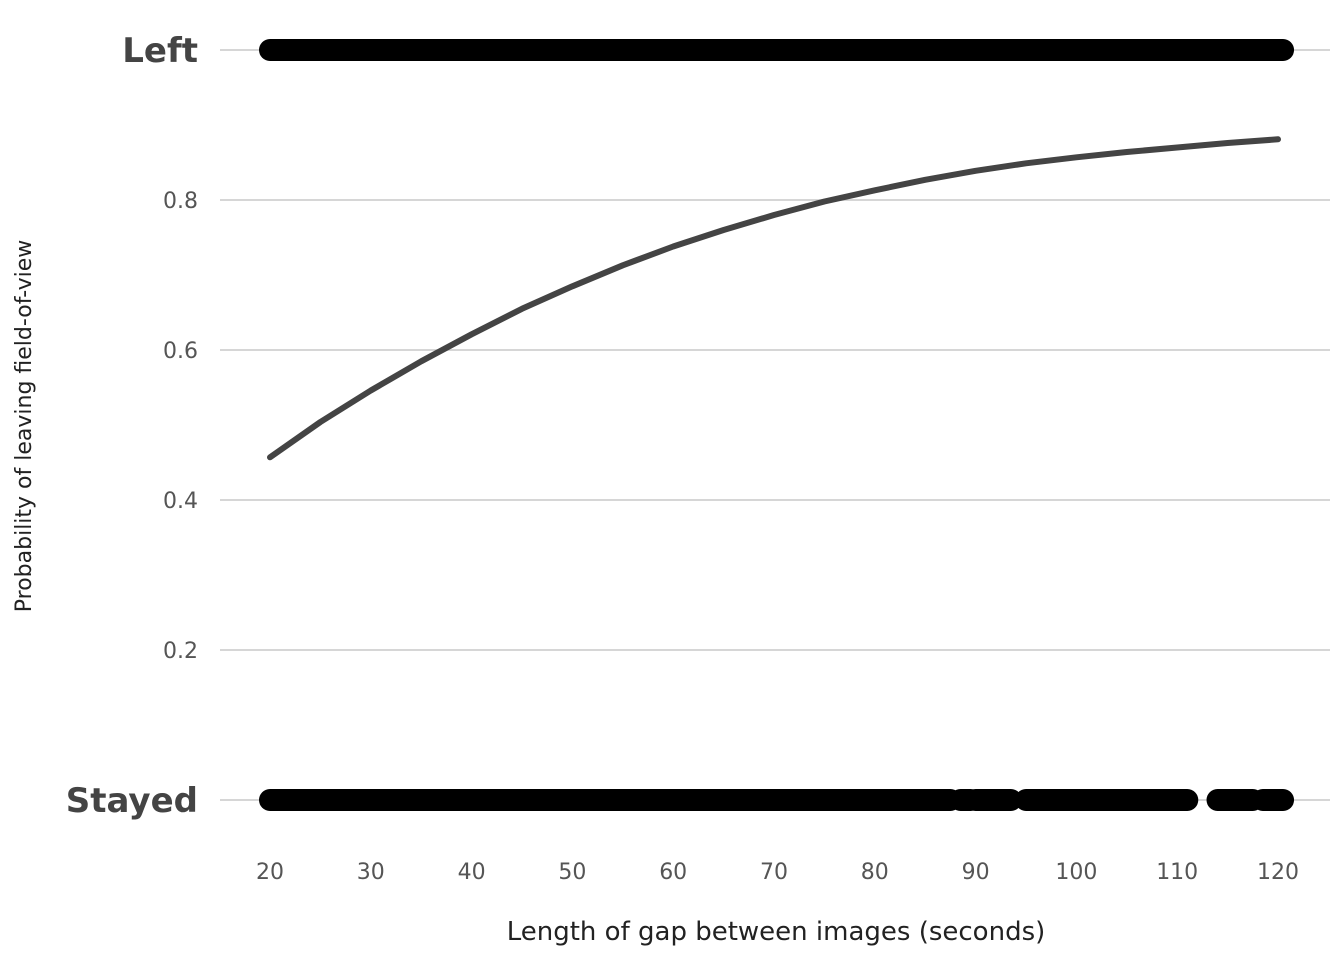  What do you see at coordinates (1076, 872) in the screenshot?
I see `x-tick-label: 100` at bounding box center [1076, 872].